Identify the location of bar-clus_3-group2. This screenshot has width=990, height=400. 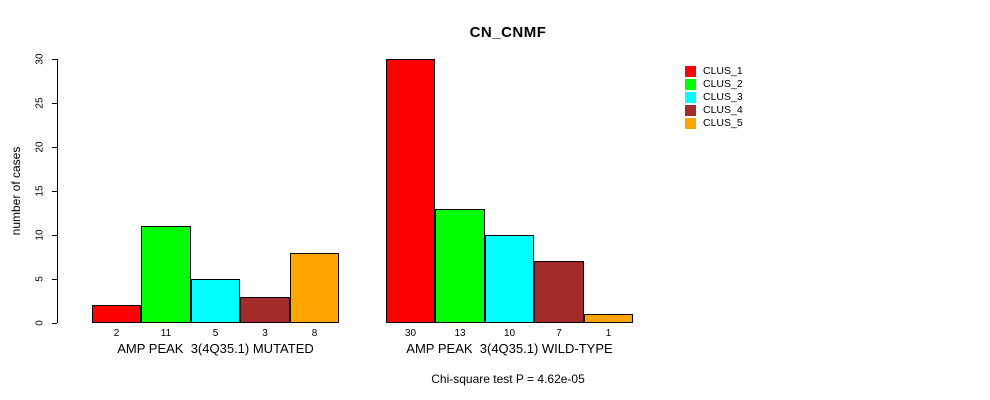
(509, 279).